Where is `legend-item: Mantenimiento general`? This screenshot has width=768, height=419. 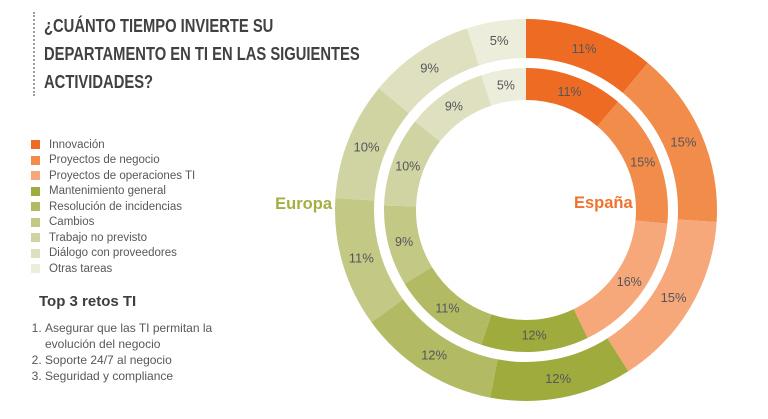 legend-item: Mantenimiento general is located at coordinates (113, 192).